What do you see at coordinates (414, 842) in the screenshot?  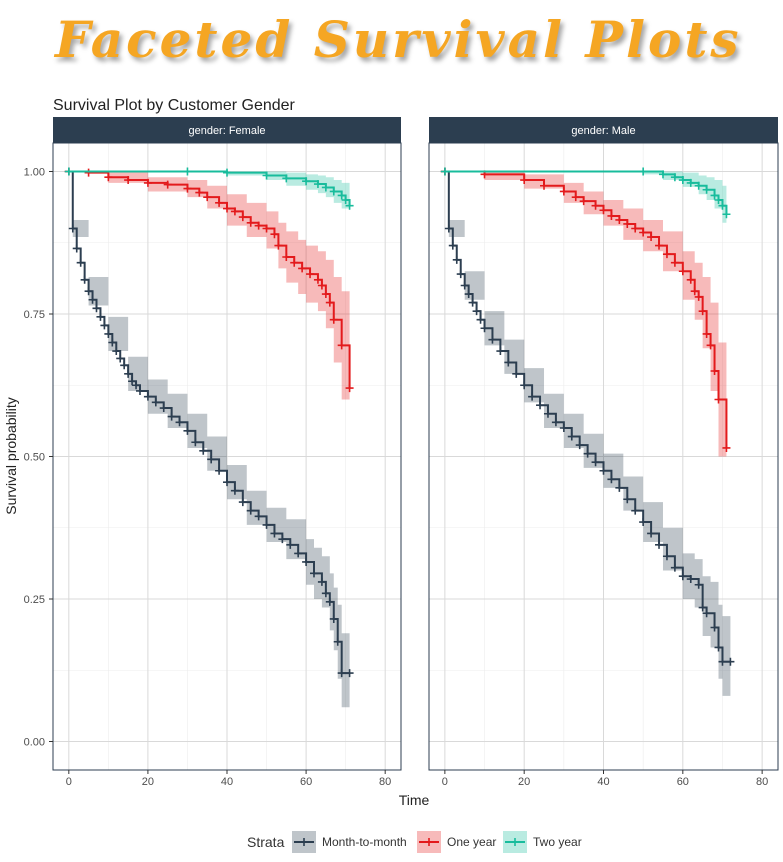 I see `legend: Strata Month-to-month One year Two year` at bounding box center [414, 842].